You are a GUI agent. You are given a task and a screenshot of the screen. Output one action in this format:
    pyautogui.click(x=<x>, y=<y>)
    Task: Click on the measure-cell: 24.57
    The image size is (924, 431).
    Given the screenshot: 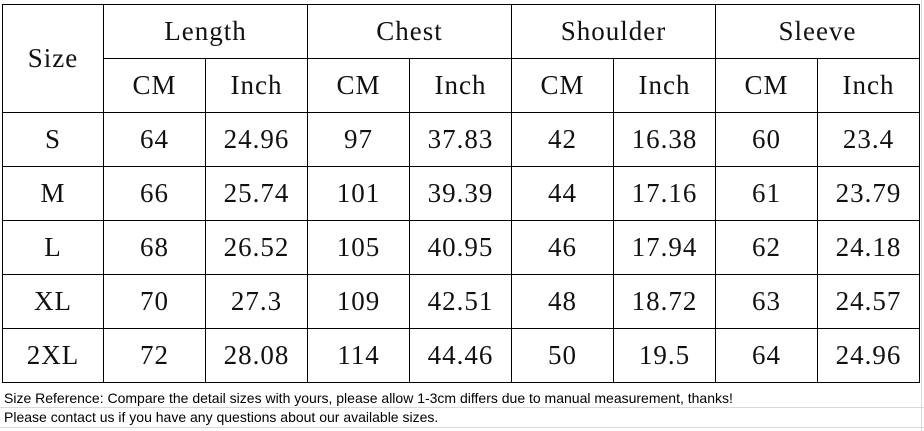 What is the action you would take?
    pyautogui.click(x=868, y=301)
    